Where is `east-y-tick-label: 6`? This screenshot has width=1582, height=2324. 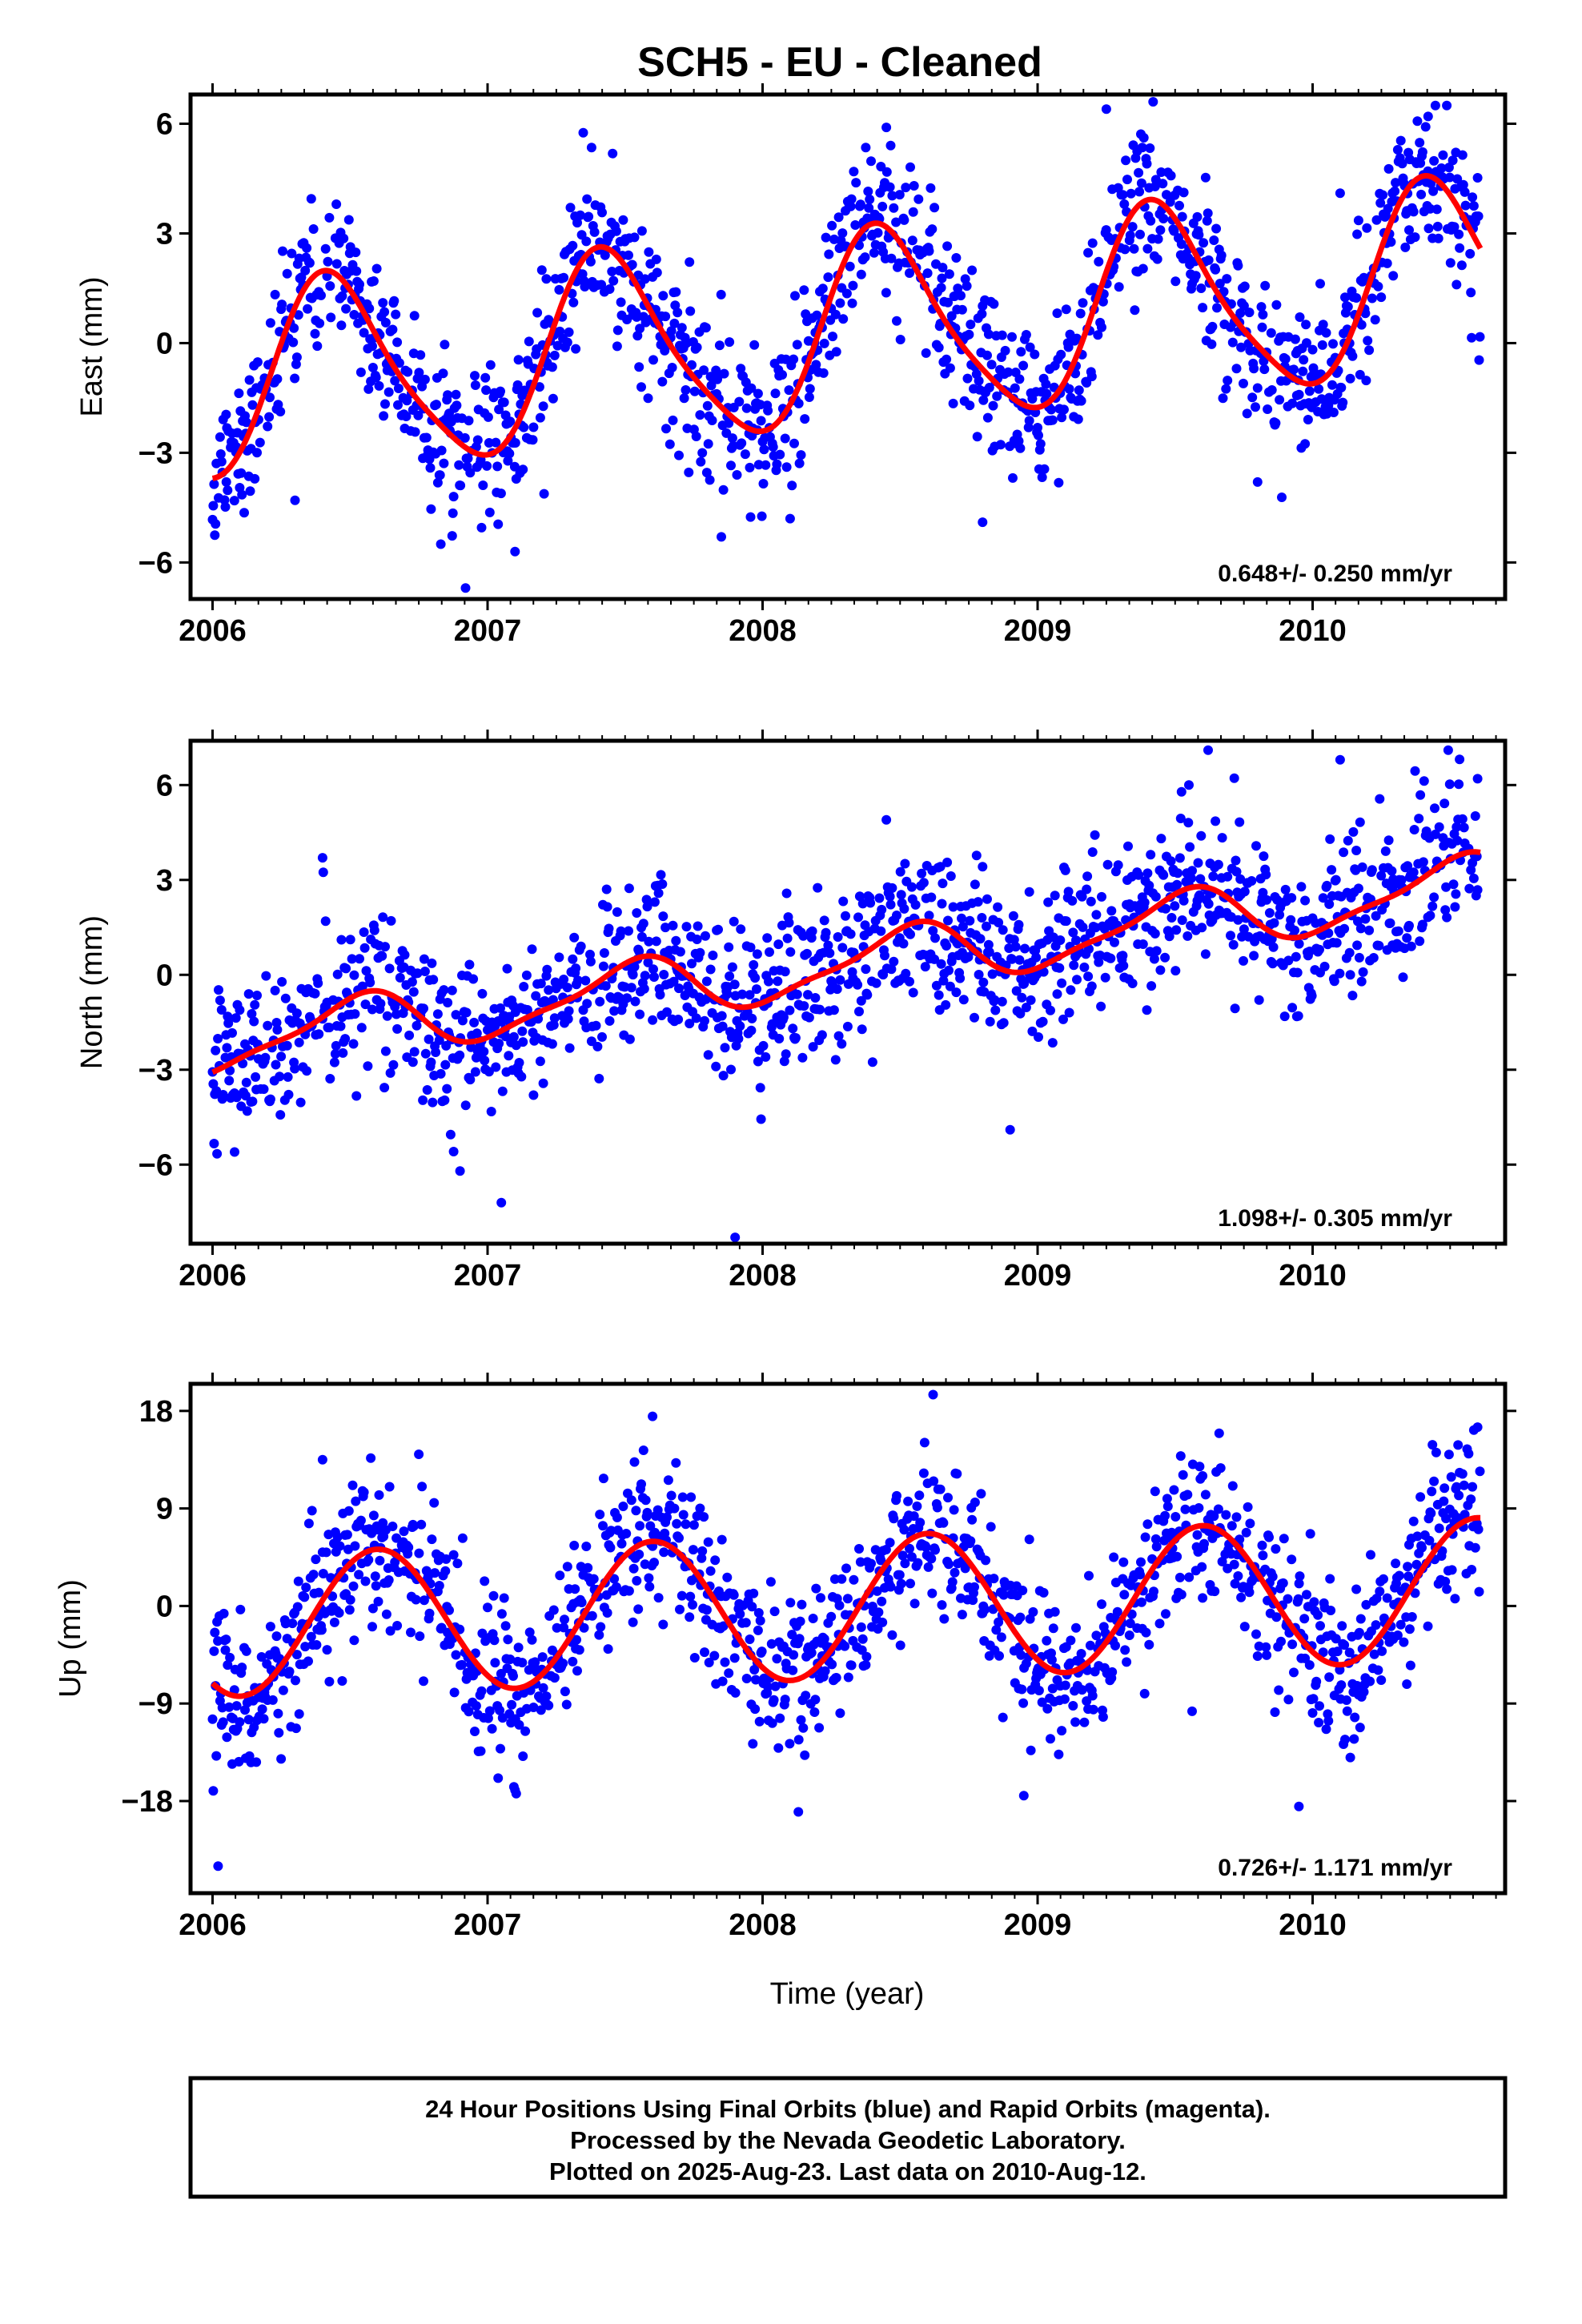
east-y-tick-label: 6 is located at coordinates (164, 125).